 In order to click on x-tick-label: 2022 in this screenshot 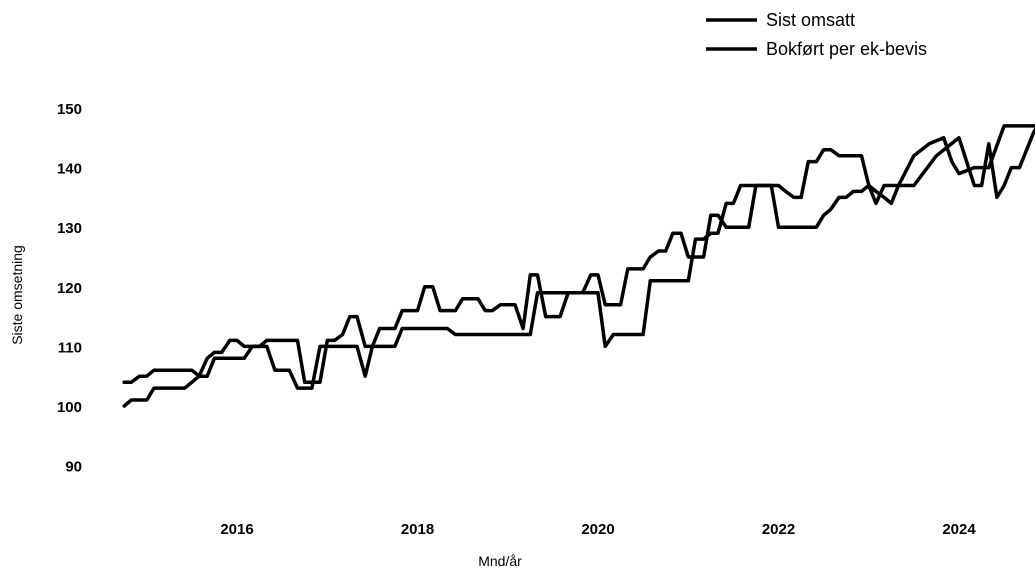, I will do `click(778, 529)`.